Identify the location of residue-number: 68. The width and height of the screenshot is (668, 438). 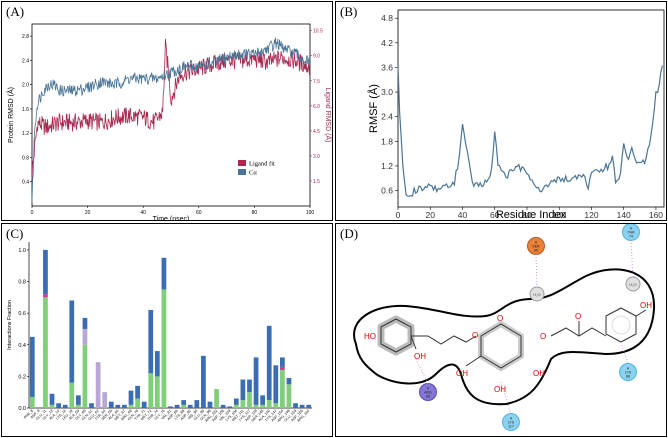
(428, 397).